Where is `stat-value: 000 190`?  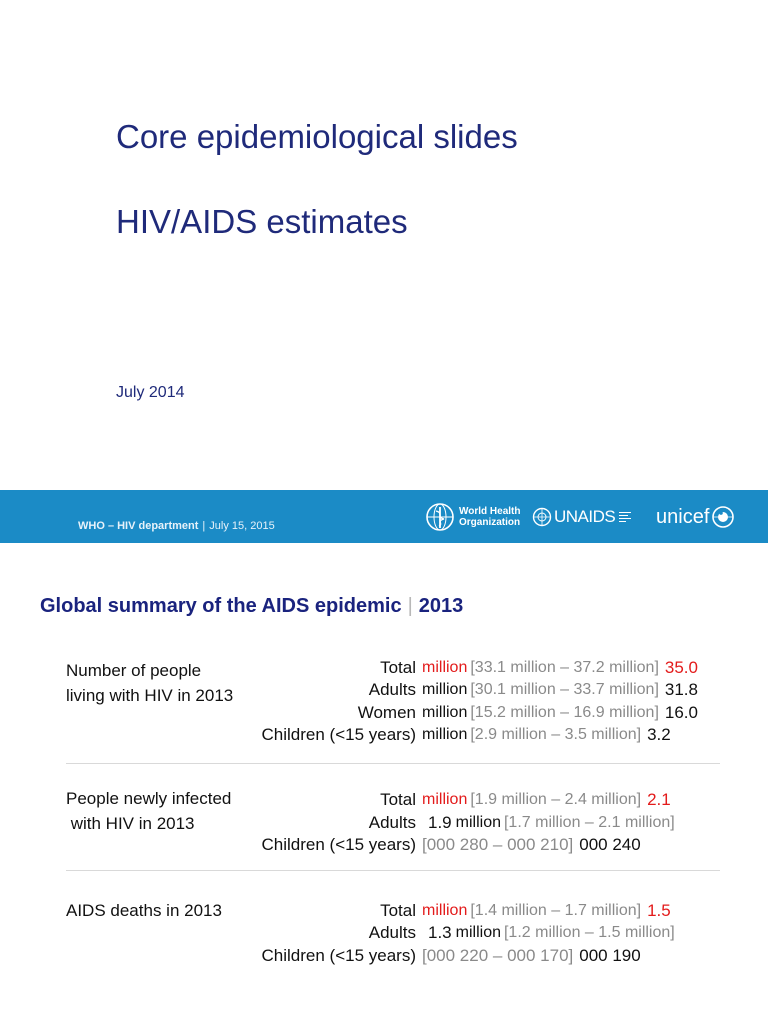
stat-value: 000 190 is located at coordinates (610, 955).